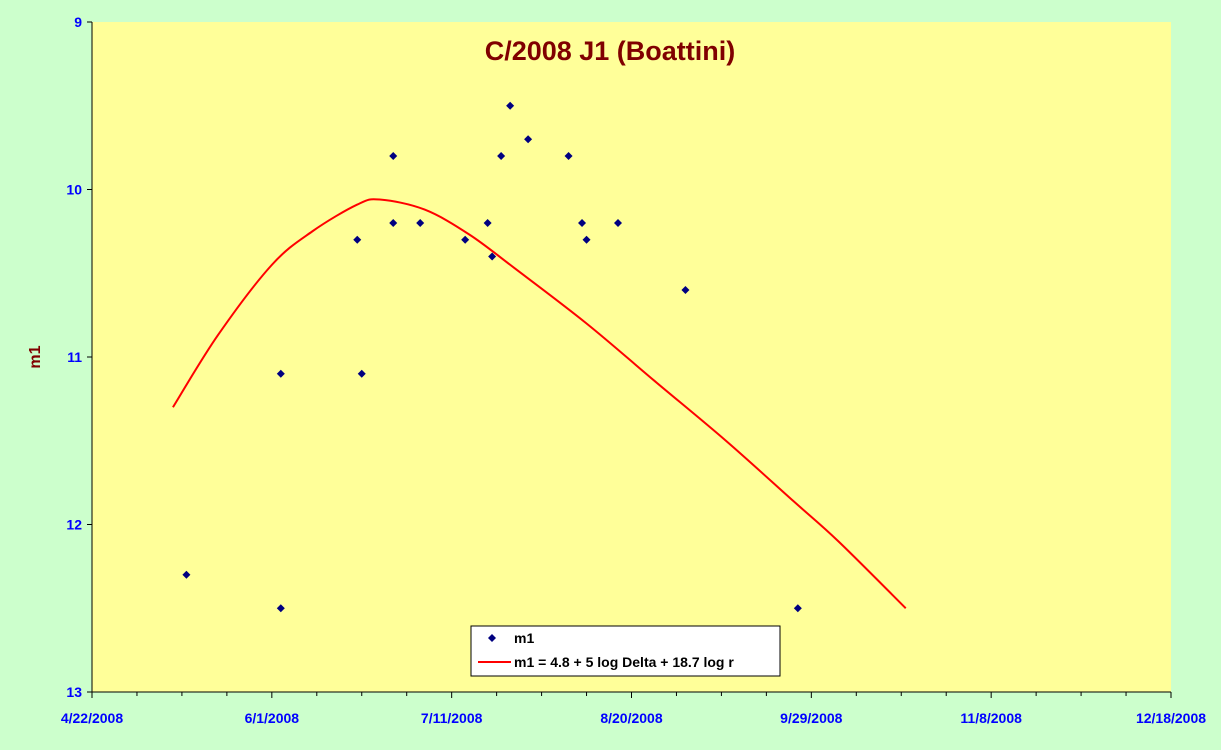 This screenshot has width=1221, height=750. I want to click on legend: m1 m1 = 4.8 + 5 log Delta + 18.7 log r, so click(625, 651).